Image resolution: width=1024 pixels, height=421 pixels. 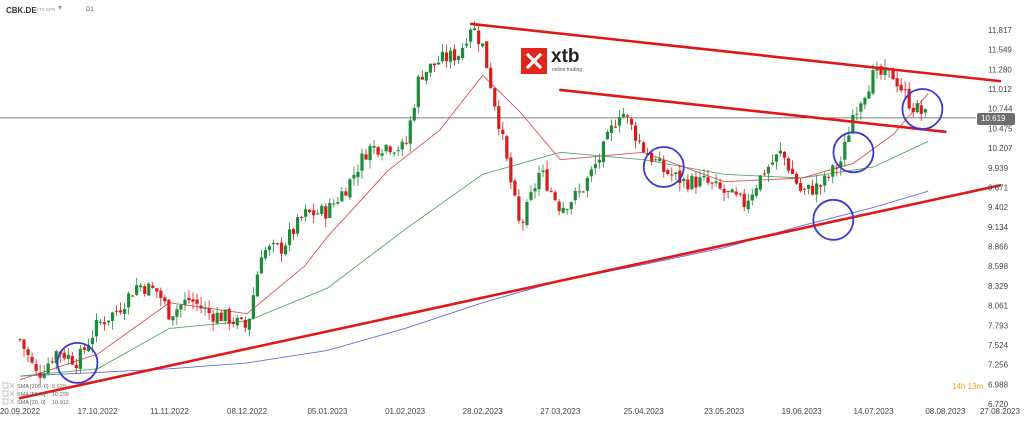 I want to click on x-tick-label: 19.06.2023, so click(x=802, y=411).